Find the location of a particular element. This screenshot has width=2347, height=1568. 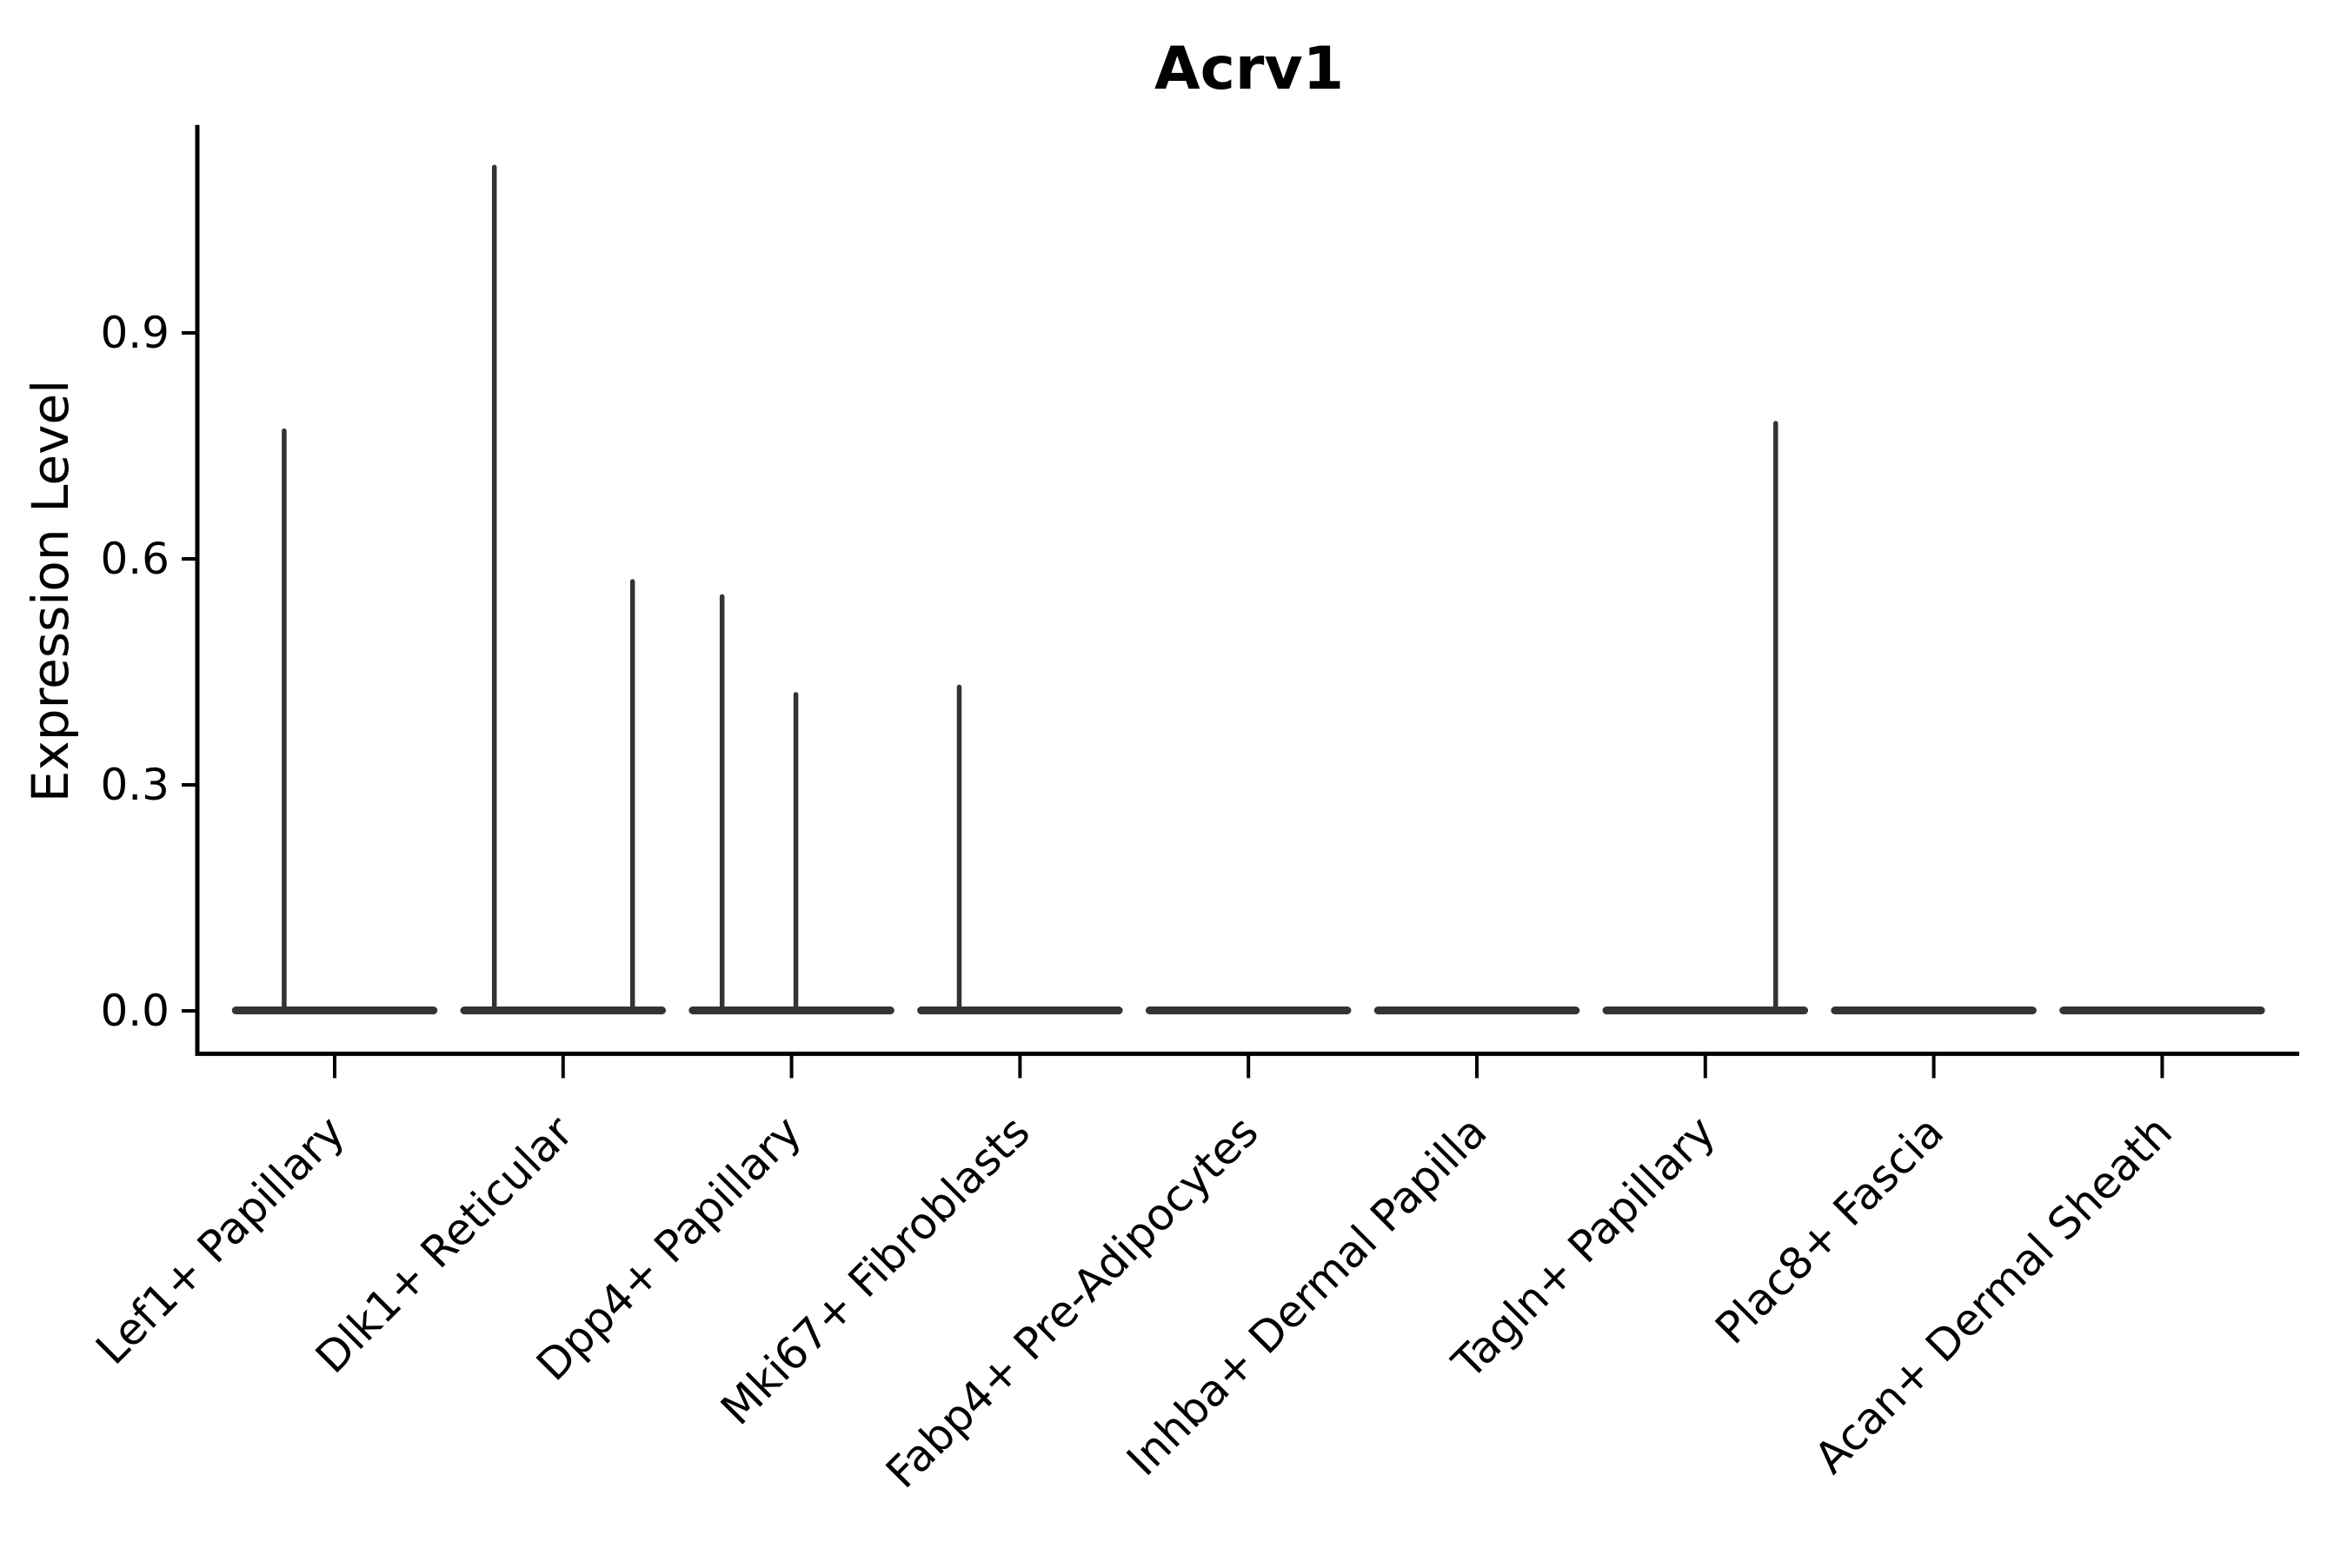

x-tick-label: Fabp4+ Pre-Adipocytes is located at coordinates (1072, 1302).